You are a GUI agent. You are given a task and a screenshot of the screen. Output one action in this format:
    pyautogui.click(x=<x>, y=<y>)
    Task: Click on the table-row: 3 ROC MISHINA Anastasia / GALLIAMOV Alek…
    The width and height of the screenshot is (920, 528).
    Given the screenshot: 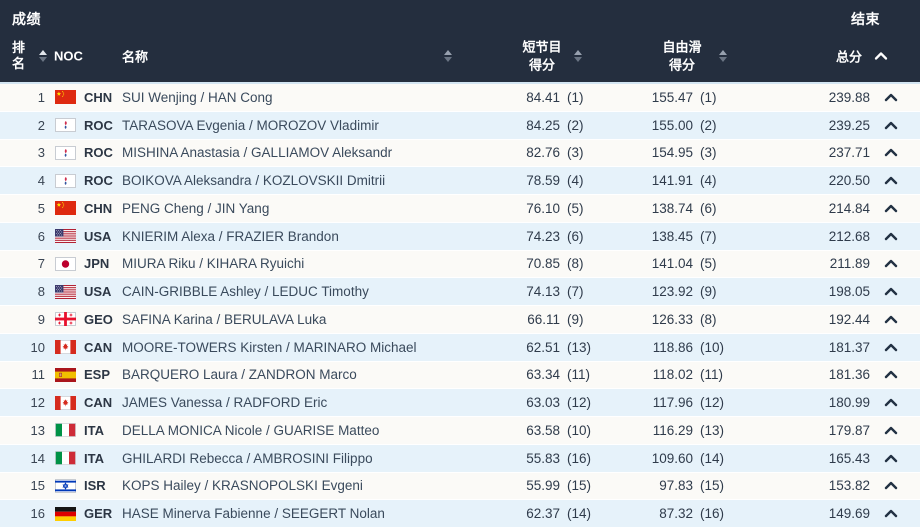 What is the action you would take?
    pyautogui.click(x=460, y=153)
    